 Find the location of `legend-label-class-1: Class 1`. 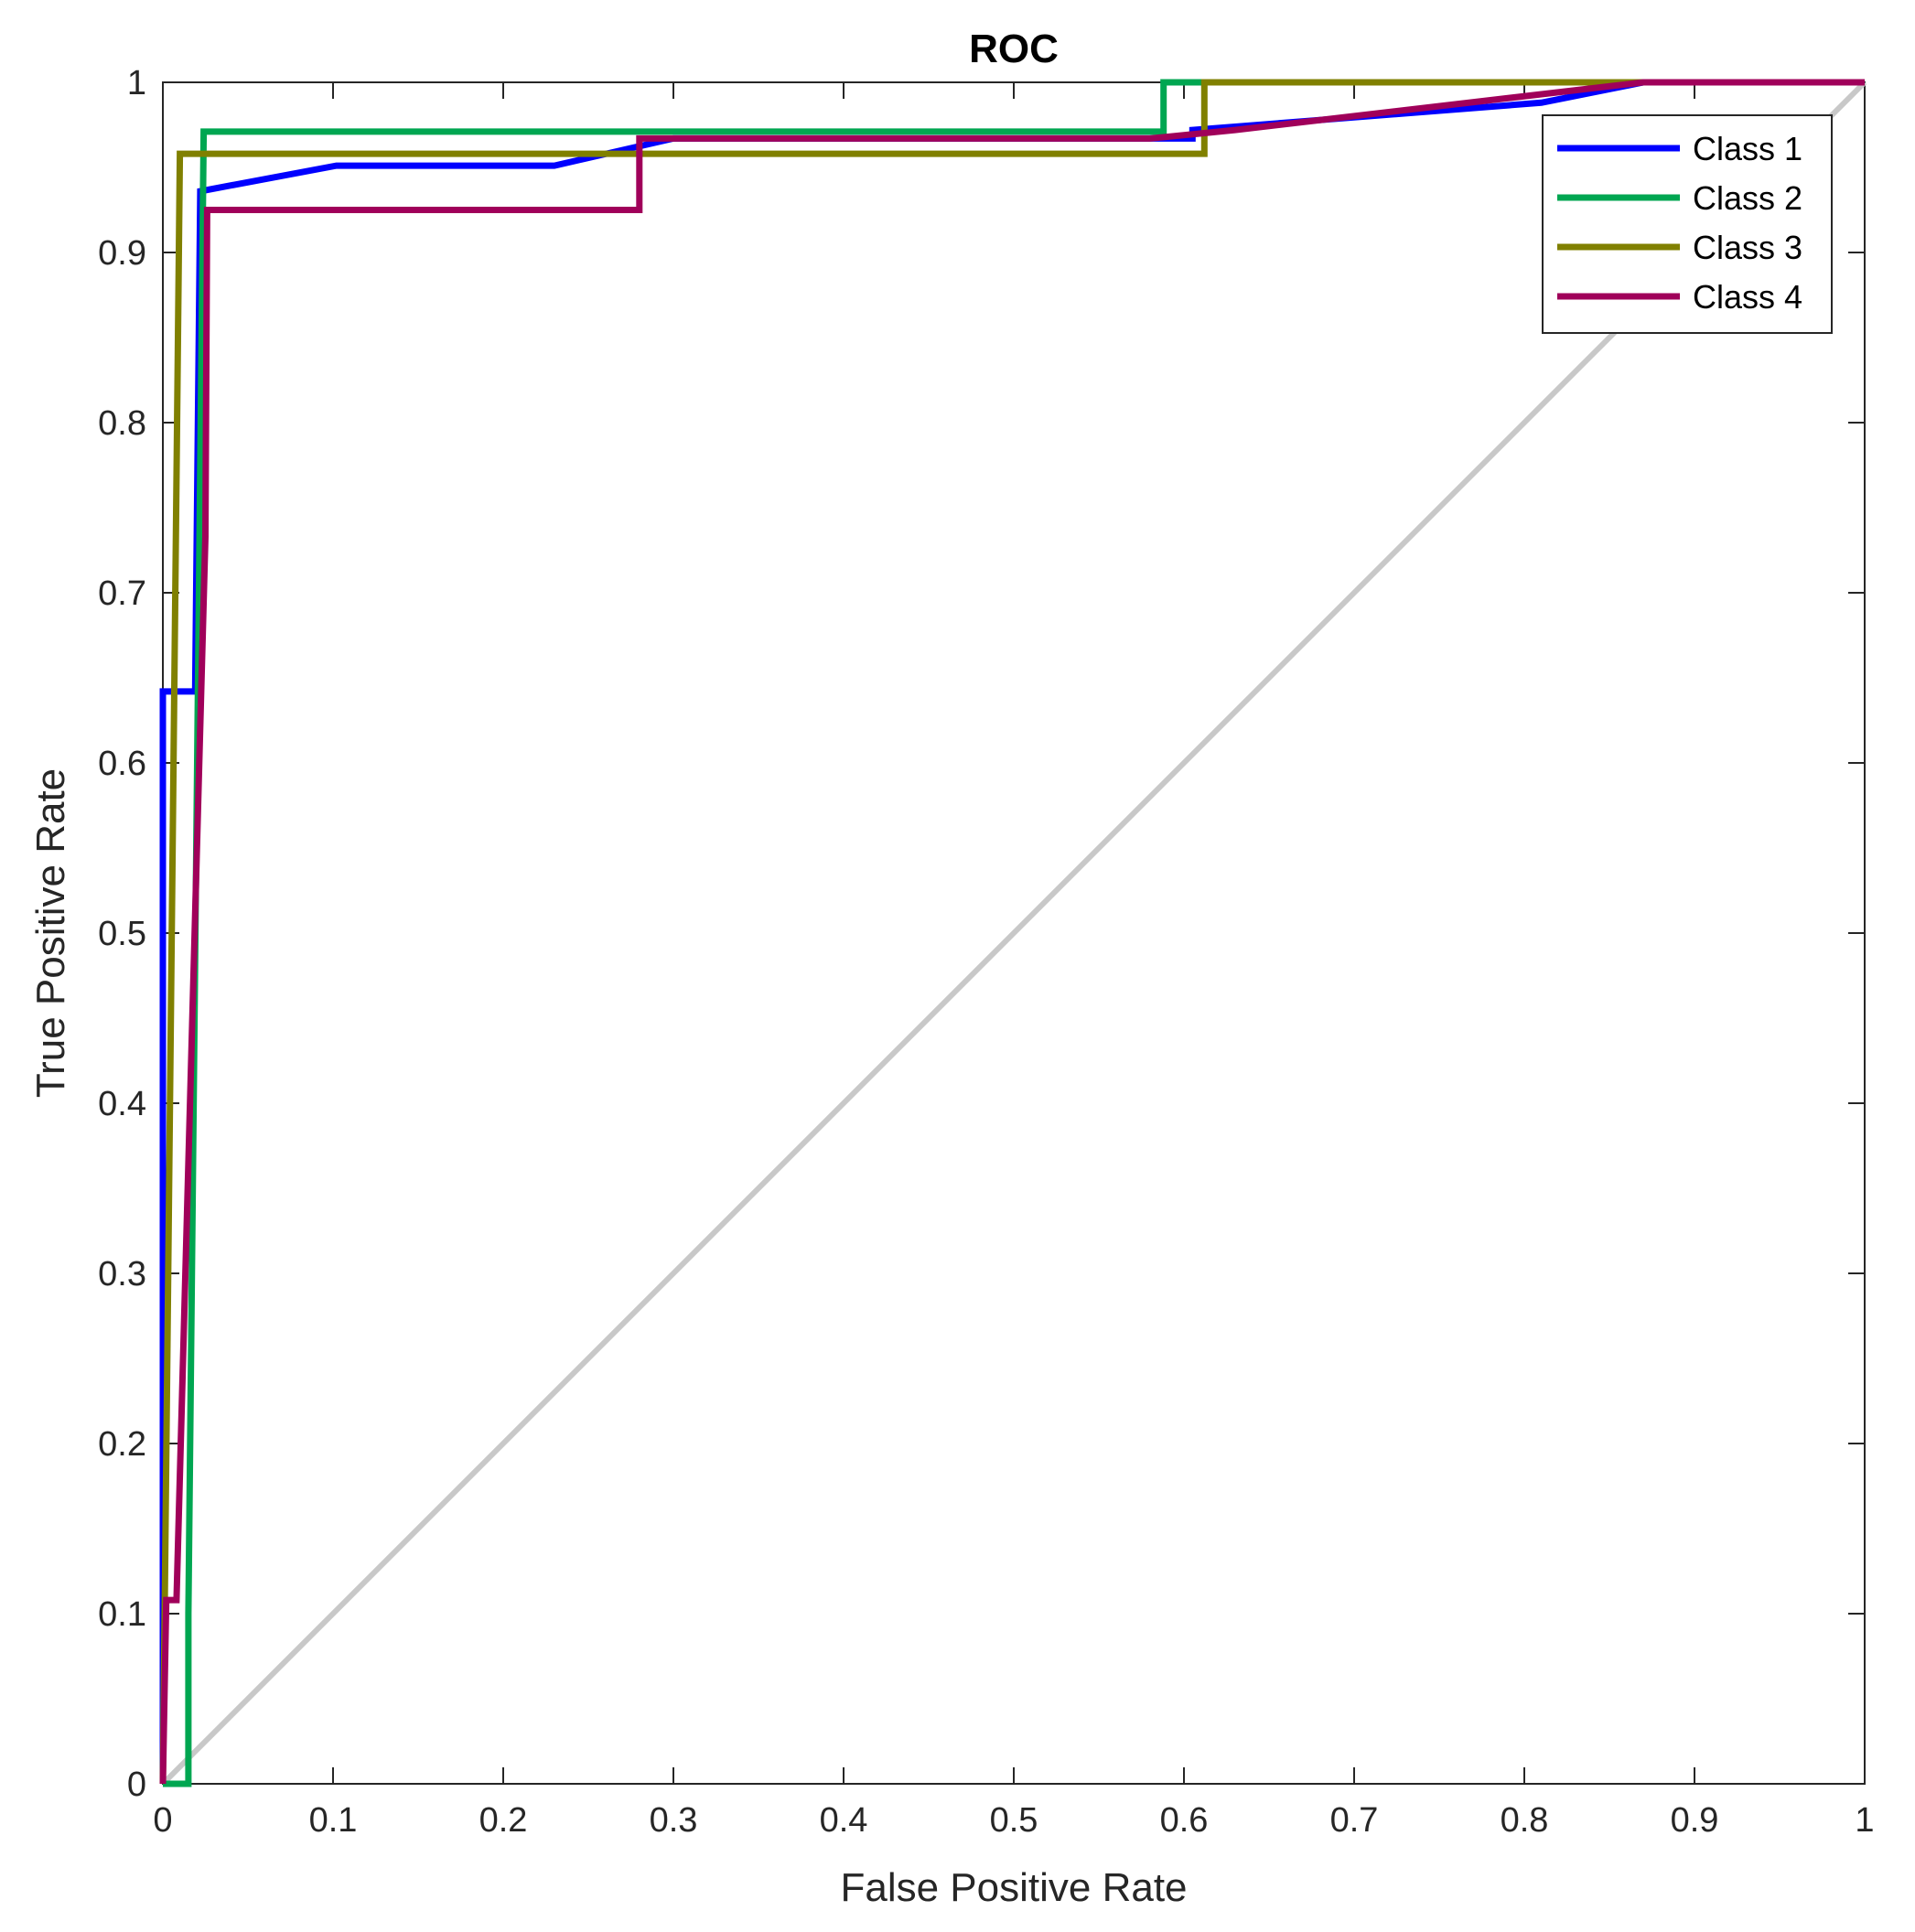

legend-label-class-1: Class 1 is located at coordinates (1747, 148).